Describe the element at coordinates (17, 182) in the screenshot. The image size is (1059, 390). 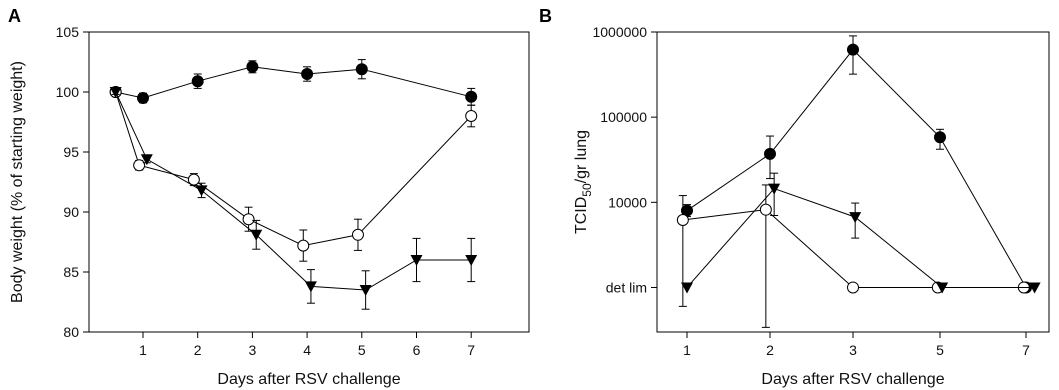
I see `panel-a-ylabel: Body weight (% of starting weight)` at that location.